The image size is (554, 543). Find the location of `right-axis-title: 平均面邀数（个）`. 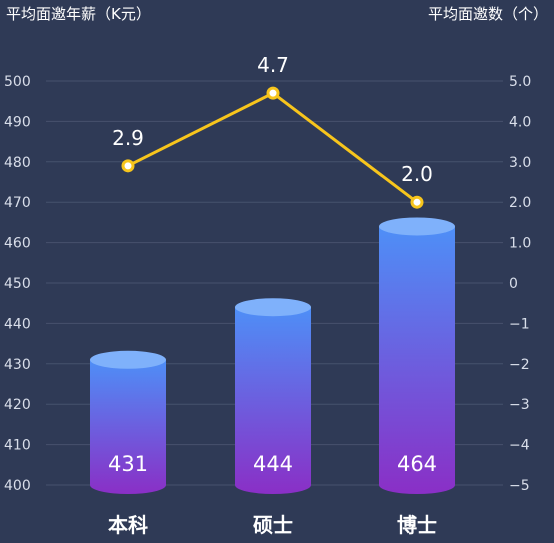

right-axis-title: 平均面邀数（个） is located at coordinates (488, 14).